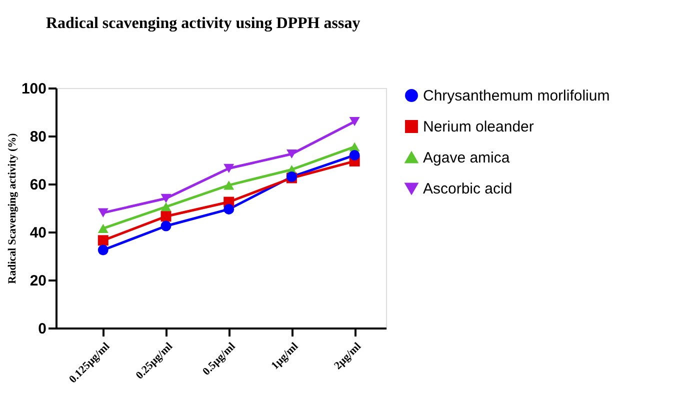 The height and width of the screenshot is (419, 676). I want to click on y-tick-label: 100, so click(33, 89).